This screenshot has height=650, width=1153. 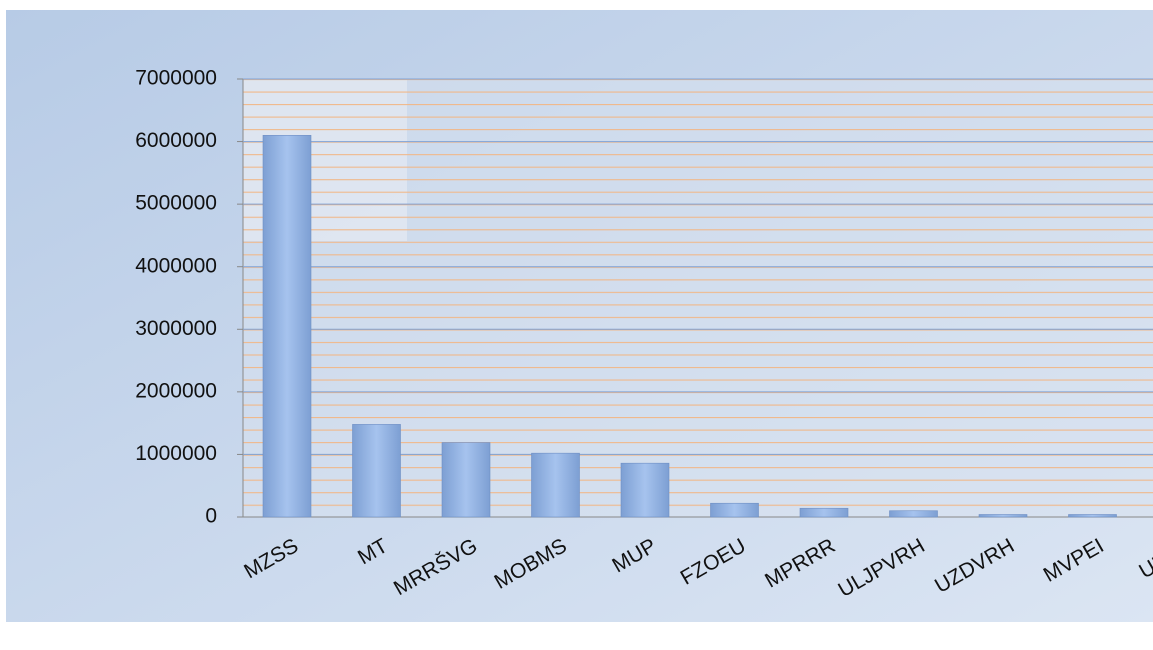 What do you see at coordinates (176, 140) in the screenshot?
I see `y-tick-label: 6000000` at bounding box center [176, 140].